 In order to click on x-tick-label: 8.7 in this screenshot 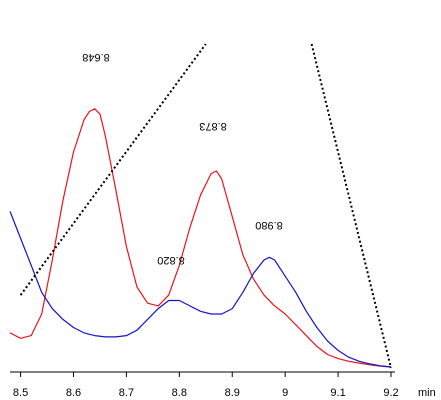, I will do `click(126, 393)`.